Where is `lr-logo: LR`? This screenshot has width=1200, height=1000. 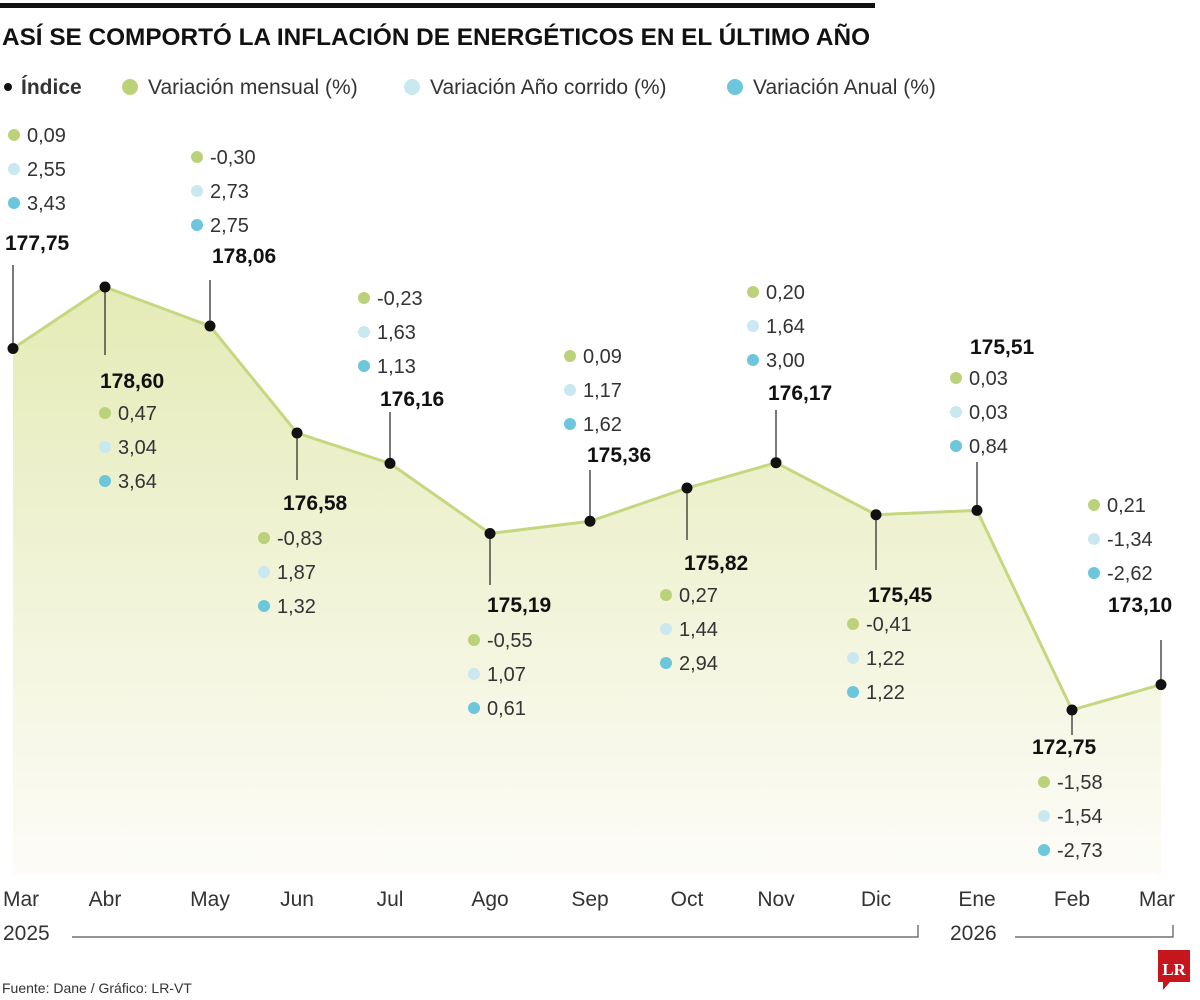
lr-logo: LR is located at coordinates (1174, 970).